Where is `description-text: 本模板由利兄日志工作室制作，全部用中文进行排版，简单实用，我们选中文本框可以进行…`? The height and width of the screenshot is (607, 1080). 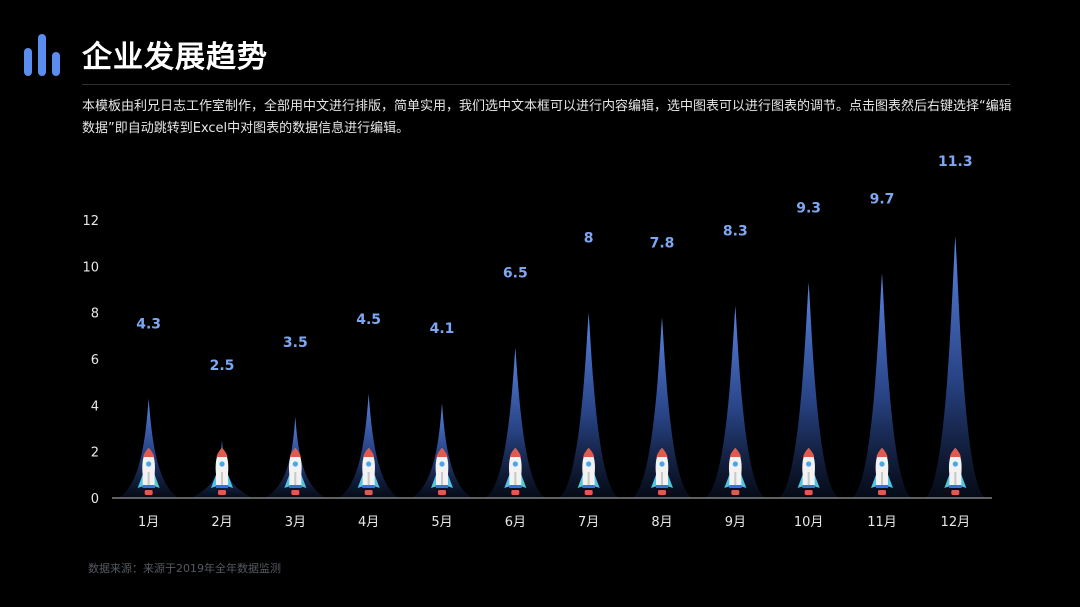
description-text: 本模板由利兄日志工作室制作，全部用中文进行排版，简单实用，我们选中文本框可以进行… is located at coordinates (547, 117).